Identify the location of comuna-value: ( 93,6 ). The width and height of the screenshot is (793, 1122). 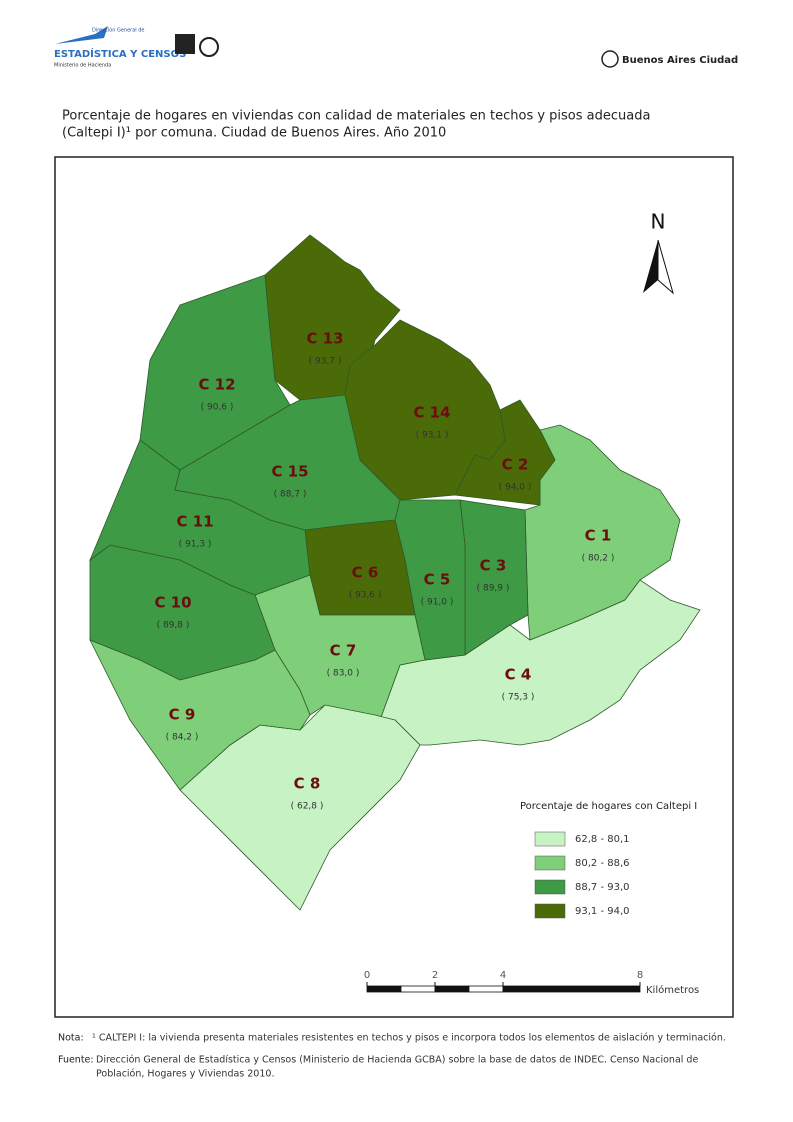
(365, 596).